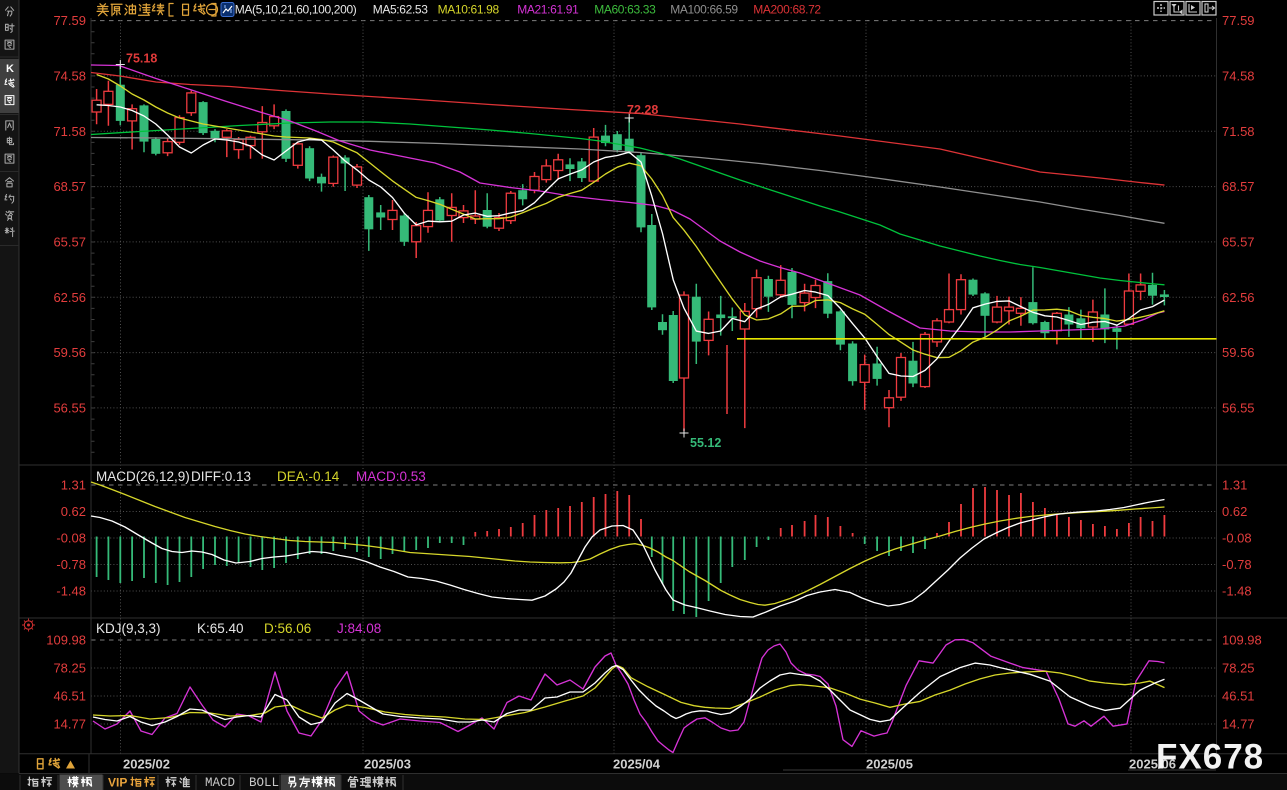  I want to click on svg-text: MA200:68.72, so click(787, 10).